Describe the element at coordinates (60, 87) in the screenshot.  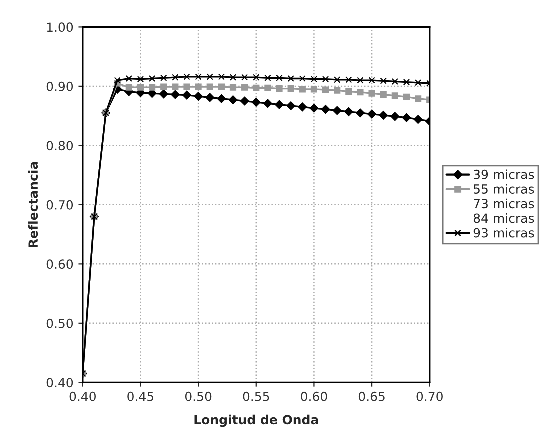
I see `y-tick-label: 0.90` at that location.